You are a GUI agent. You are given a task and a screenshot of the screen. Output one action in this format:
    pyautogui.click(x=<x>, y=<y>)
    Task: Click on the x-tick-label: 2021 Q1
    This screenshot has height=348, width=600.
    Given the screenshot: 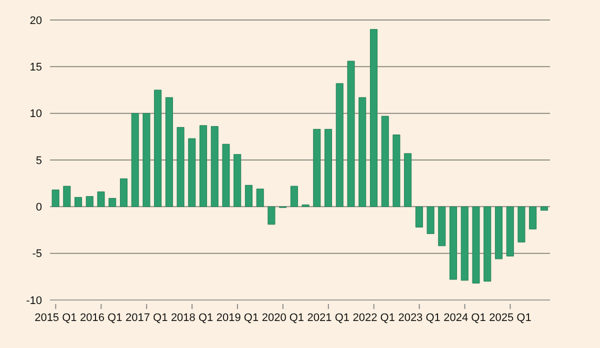 What is the action you would take?
    pyautogui.click(x=328, y=318)
    